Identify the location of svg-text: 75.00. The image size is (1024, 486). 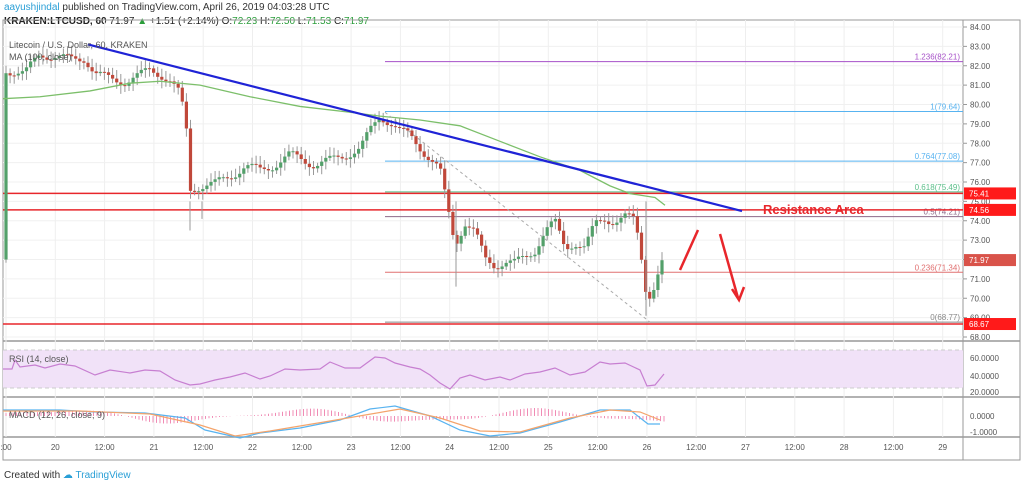
(980, 201).